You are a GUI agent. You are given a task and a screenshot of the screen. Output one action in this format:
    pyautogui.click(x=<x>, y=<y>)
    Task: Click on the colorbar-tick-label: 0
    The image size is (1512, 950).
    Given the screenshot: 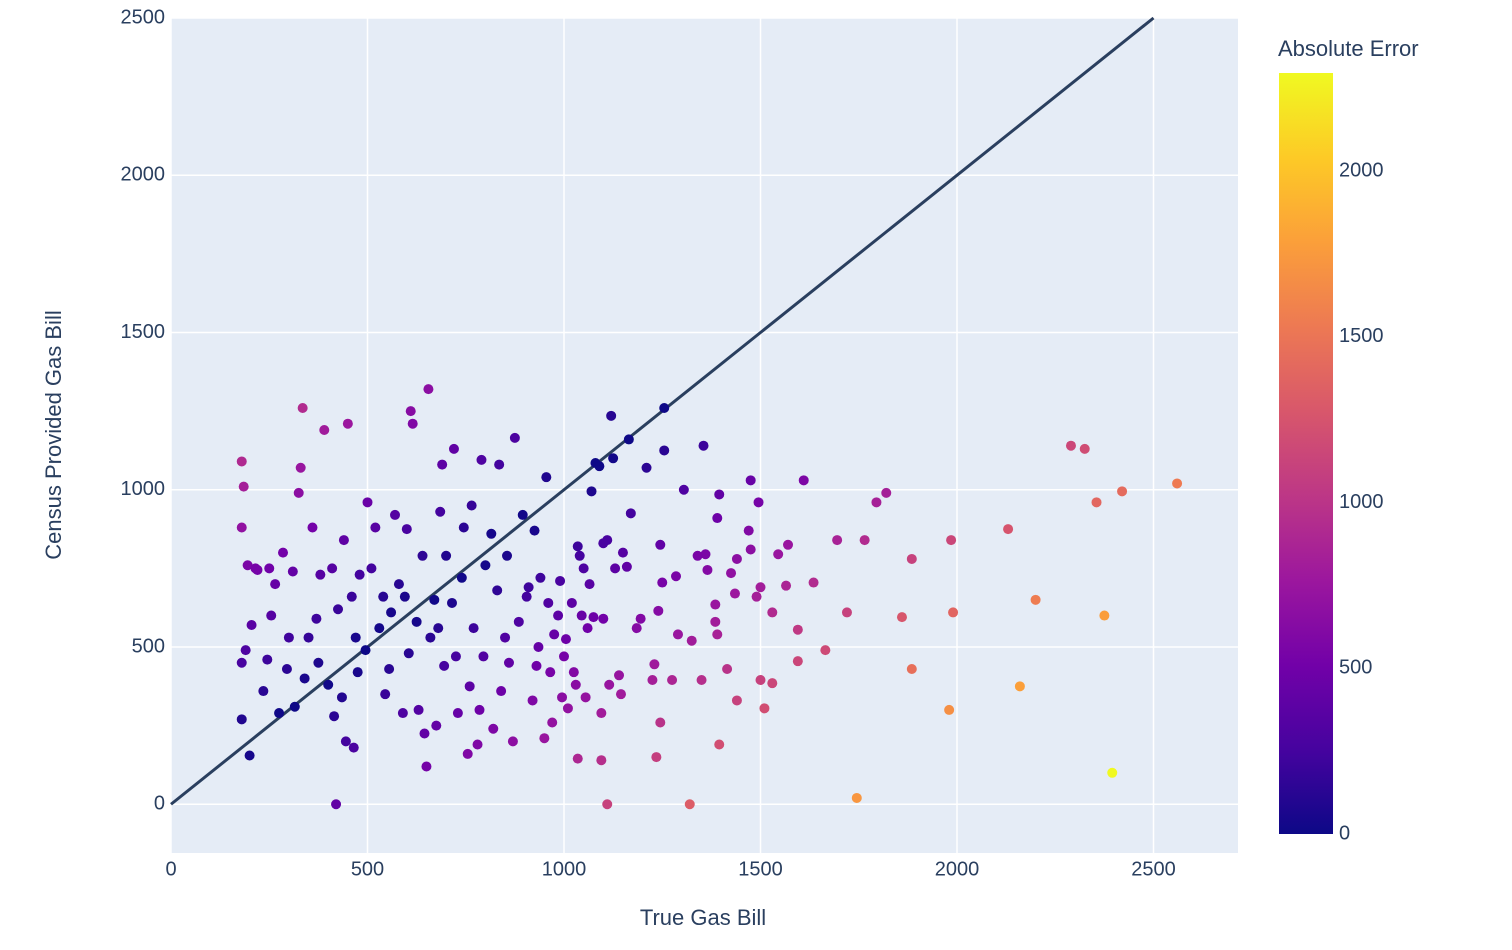 What is the action you would take?
    pyautogui.click(x=1344, y=833)
    